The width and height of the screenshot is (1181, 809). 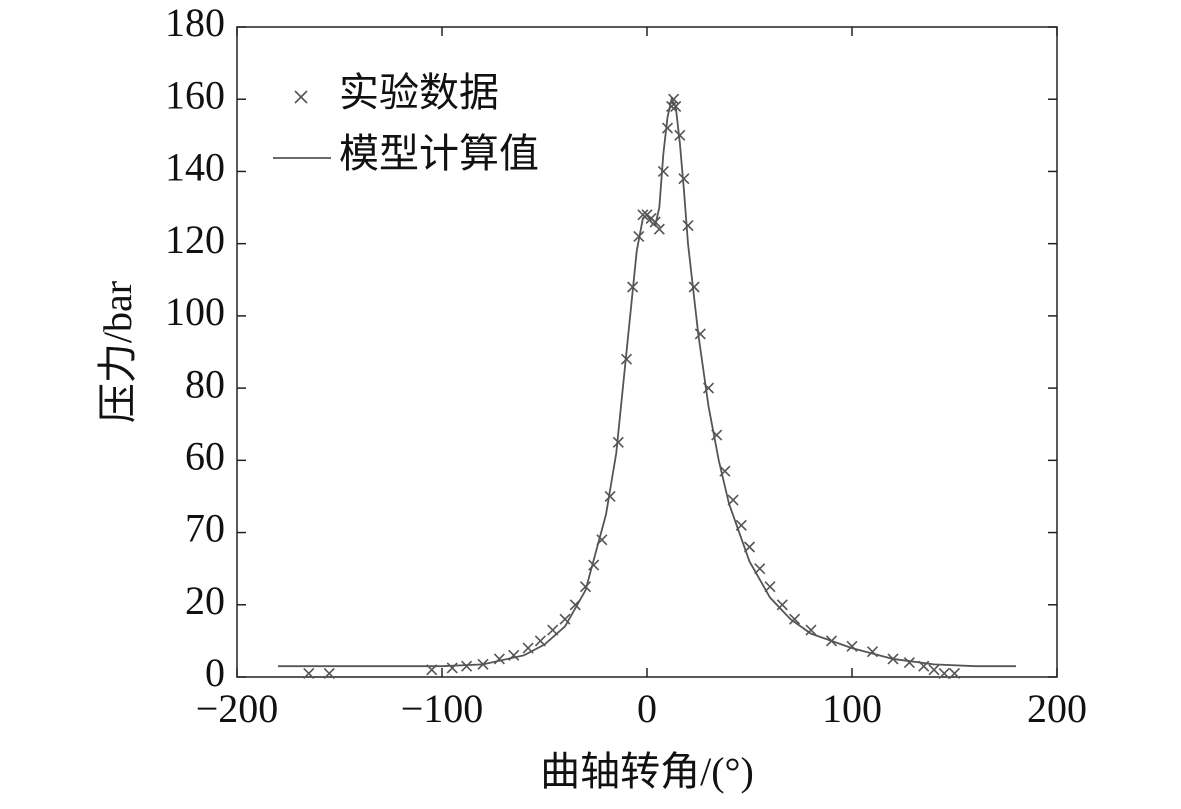 What do you see at coordinates (647, 771) in the screenshot?
I see `x-axis-label: 曲轴转角/(°)` at bounding box center [647, 771].